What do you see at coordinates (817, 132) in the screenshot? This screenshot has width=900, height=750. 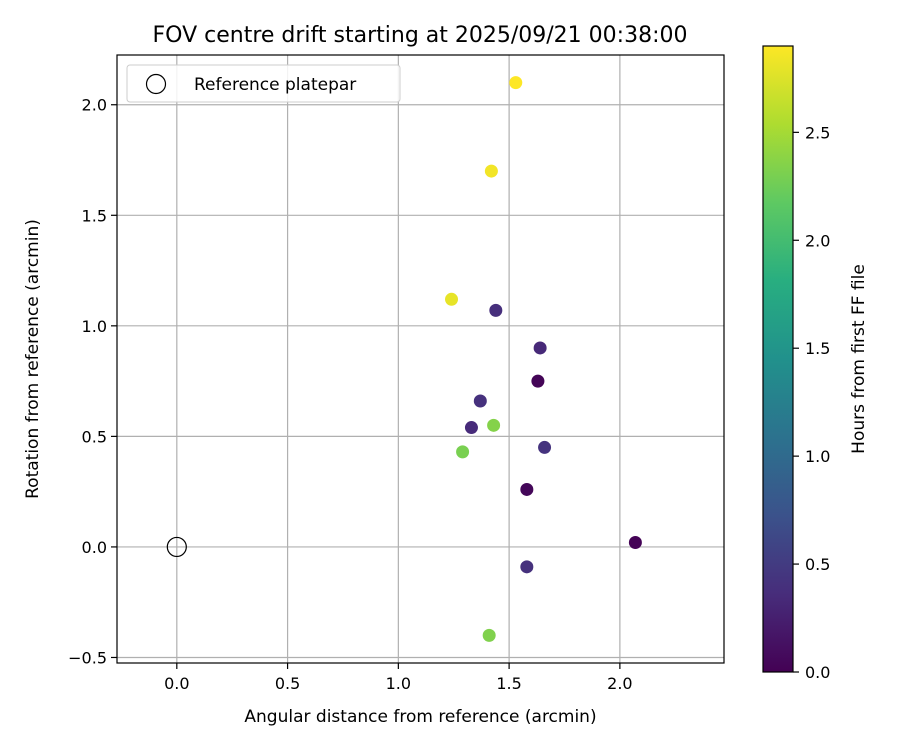 I see `colorbar-tick-label: 2.5` at bounding box center [817, 132].